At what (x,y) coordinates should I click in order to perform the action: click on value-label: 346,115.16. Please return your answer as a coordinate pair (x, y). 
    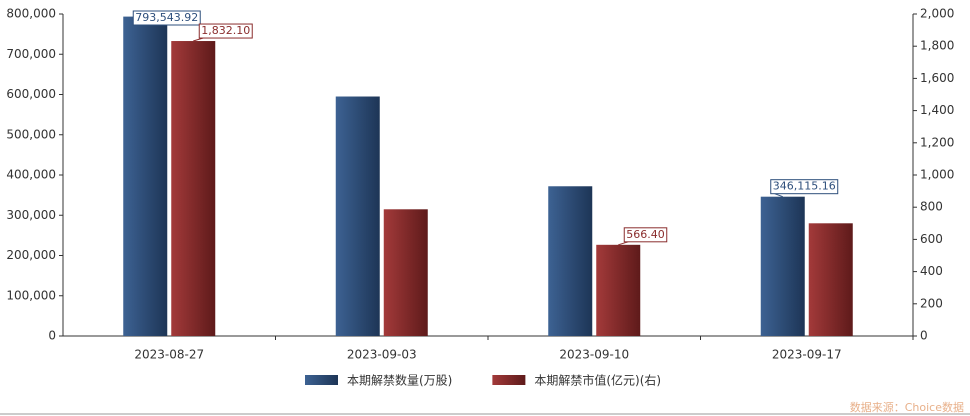
    Looking at the image, I should click on (804, 186).